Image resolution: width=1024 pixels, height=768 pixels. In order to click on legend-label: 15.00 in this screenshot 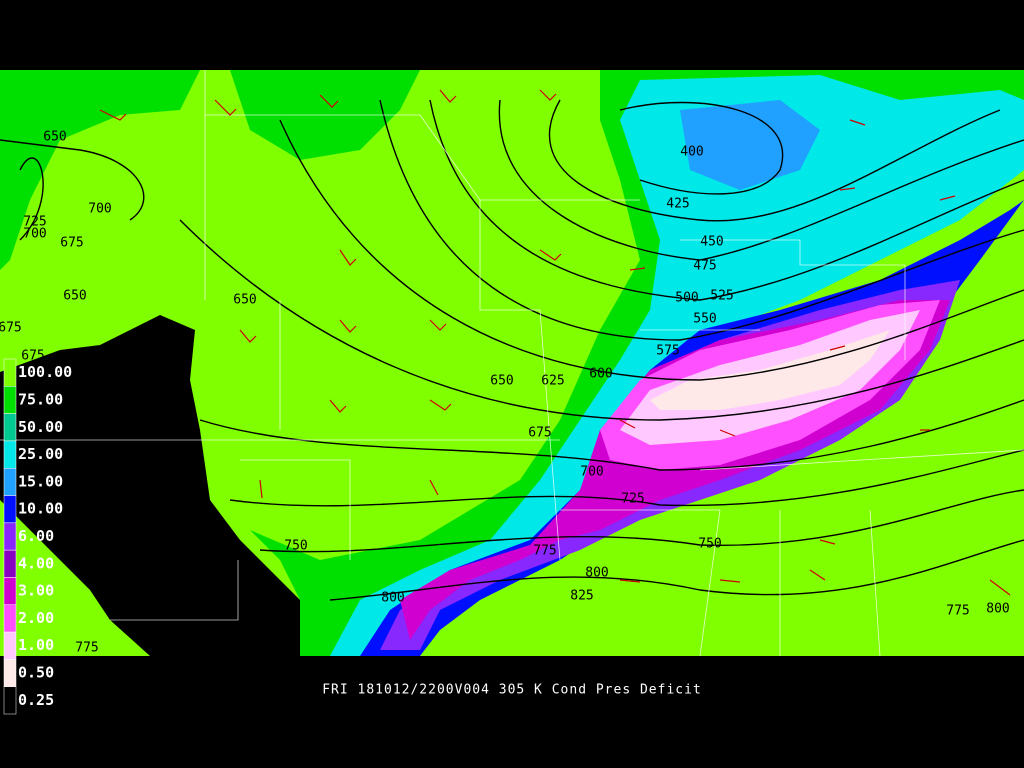, I will do `click(40, 481)`.